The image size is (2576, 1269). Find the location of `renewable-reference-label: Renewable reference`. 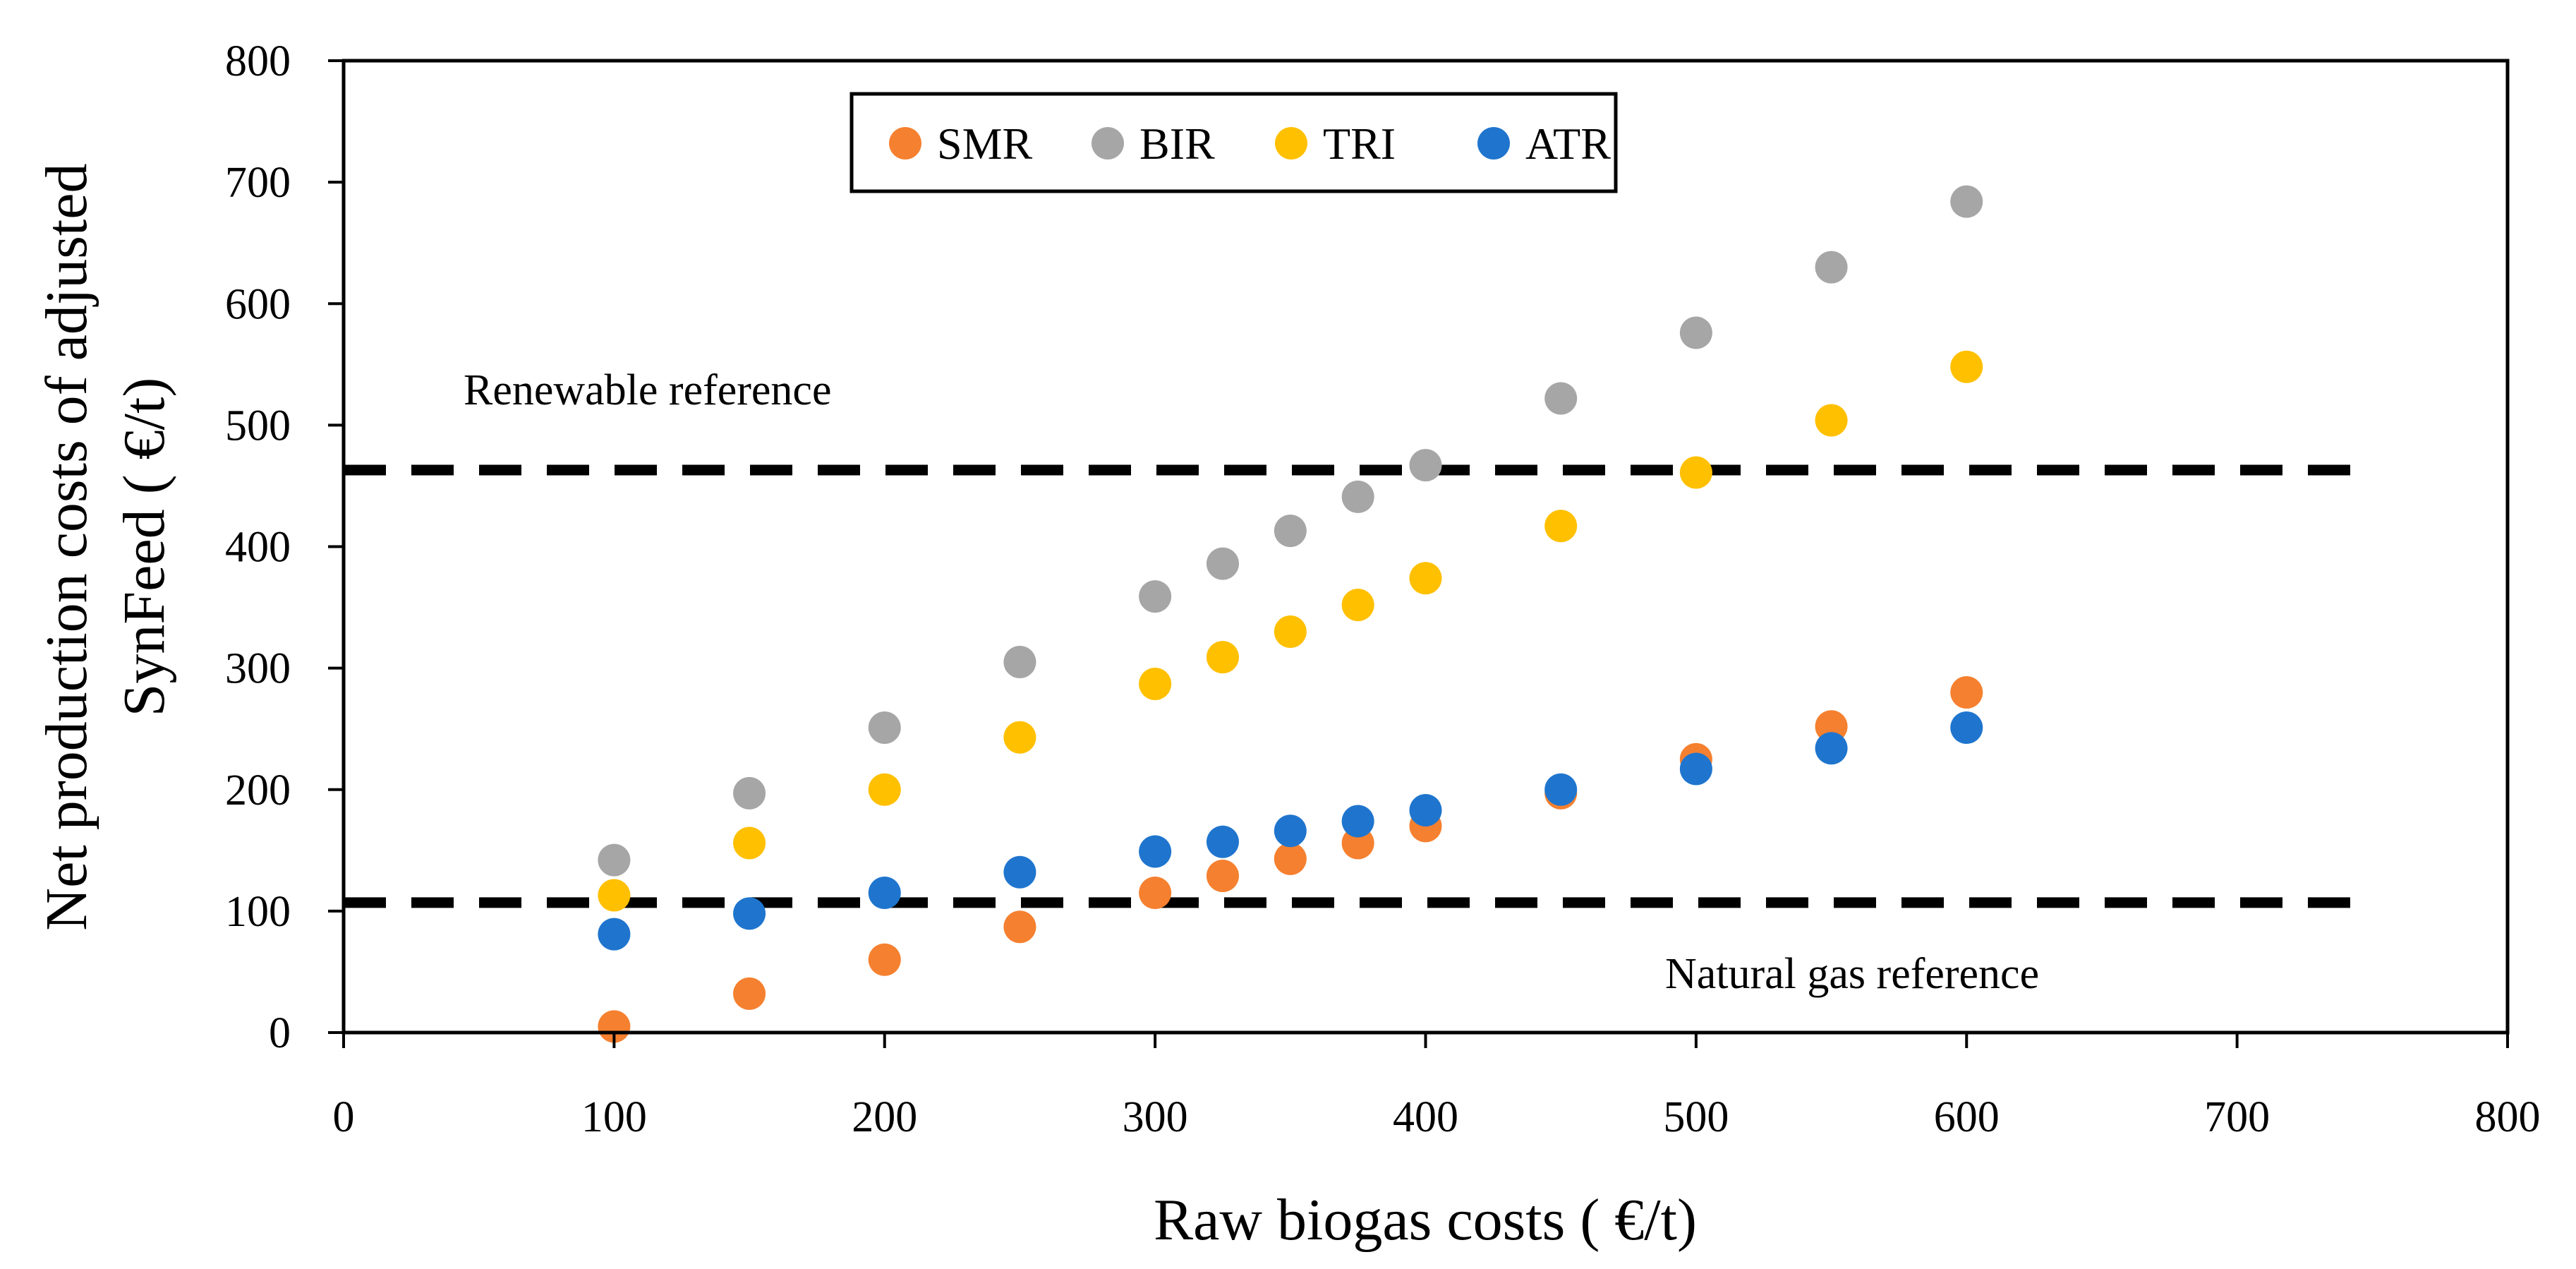

renewable-reference-label: Renewable reference is located at coordinates (647, 390).